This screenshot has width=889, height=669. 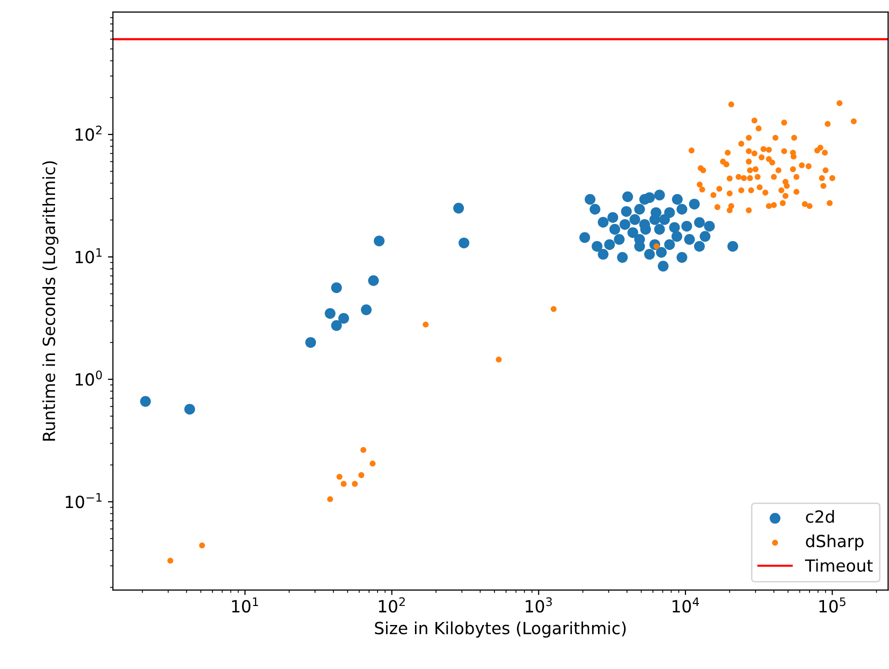 What do you see at coordinates (685, 605) in the screenshot?
I see `x-tick-label: 10$^{4}$` at bounding box center [685, 605].